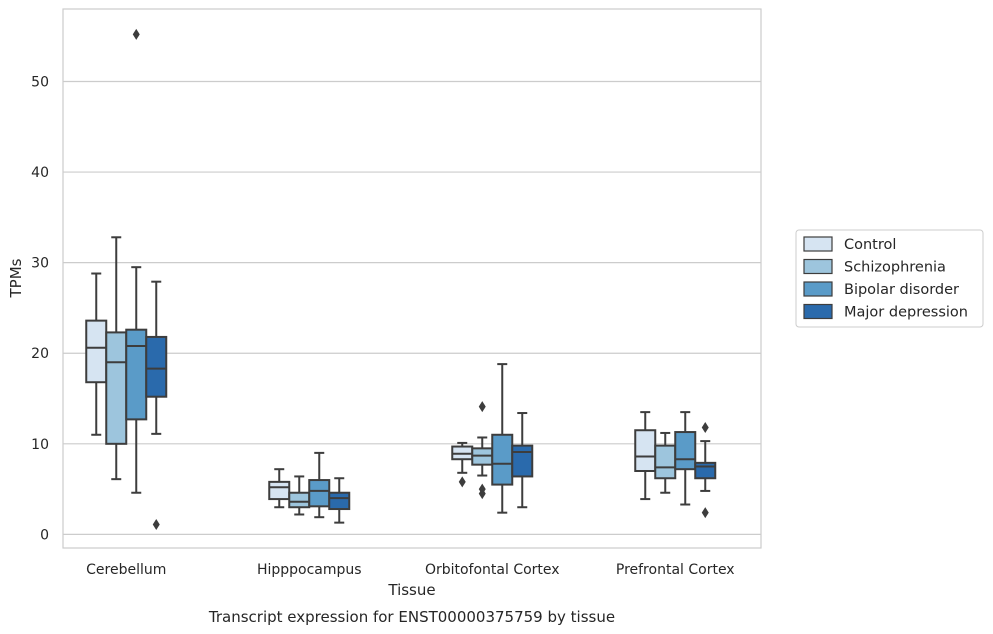 The image size is (993, 634). I want to click on y-axis-label: TPMs, so click(16, 278).